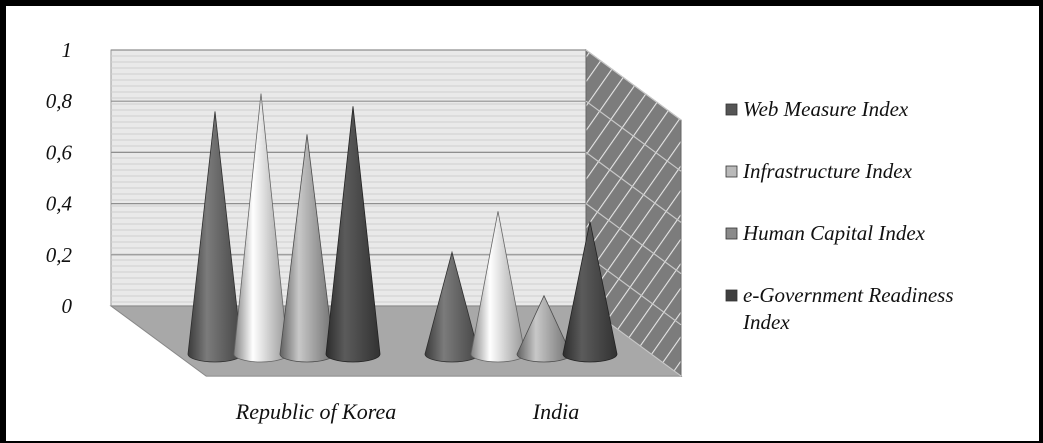  What do you see at coordinates (834, 233) in the screenshot?
I see `legend-label: Human Capital Index` at bounding box center [834, 233].